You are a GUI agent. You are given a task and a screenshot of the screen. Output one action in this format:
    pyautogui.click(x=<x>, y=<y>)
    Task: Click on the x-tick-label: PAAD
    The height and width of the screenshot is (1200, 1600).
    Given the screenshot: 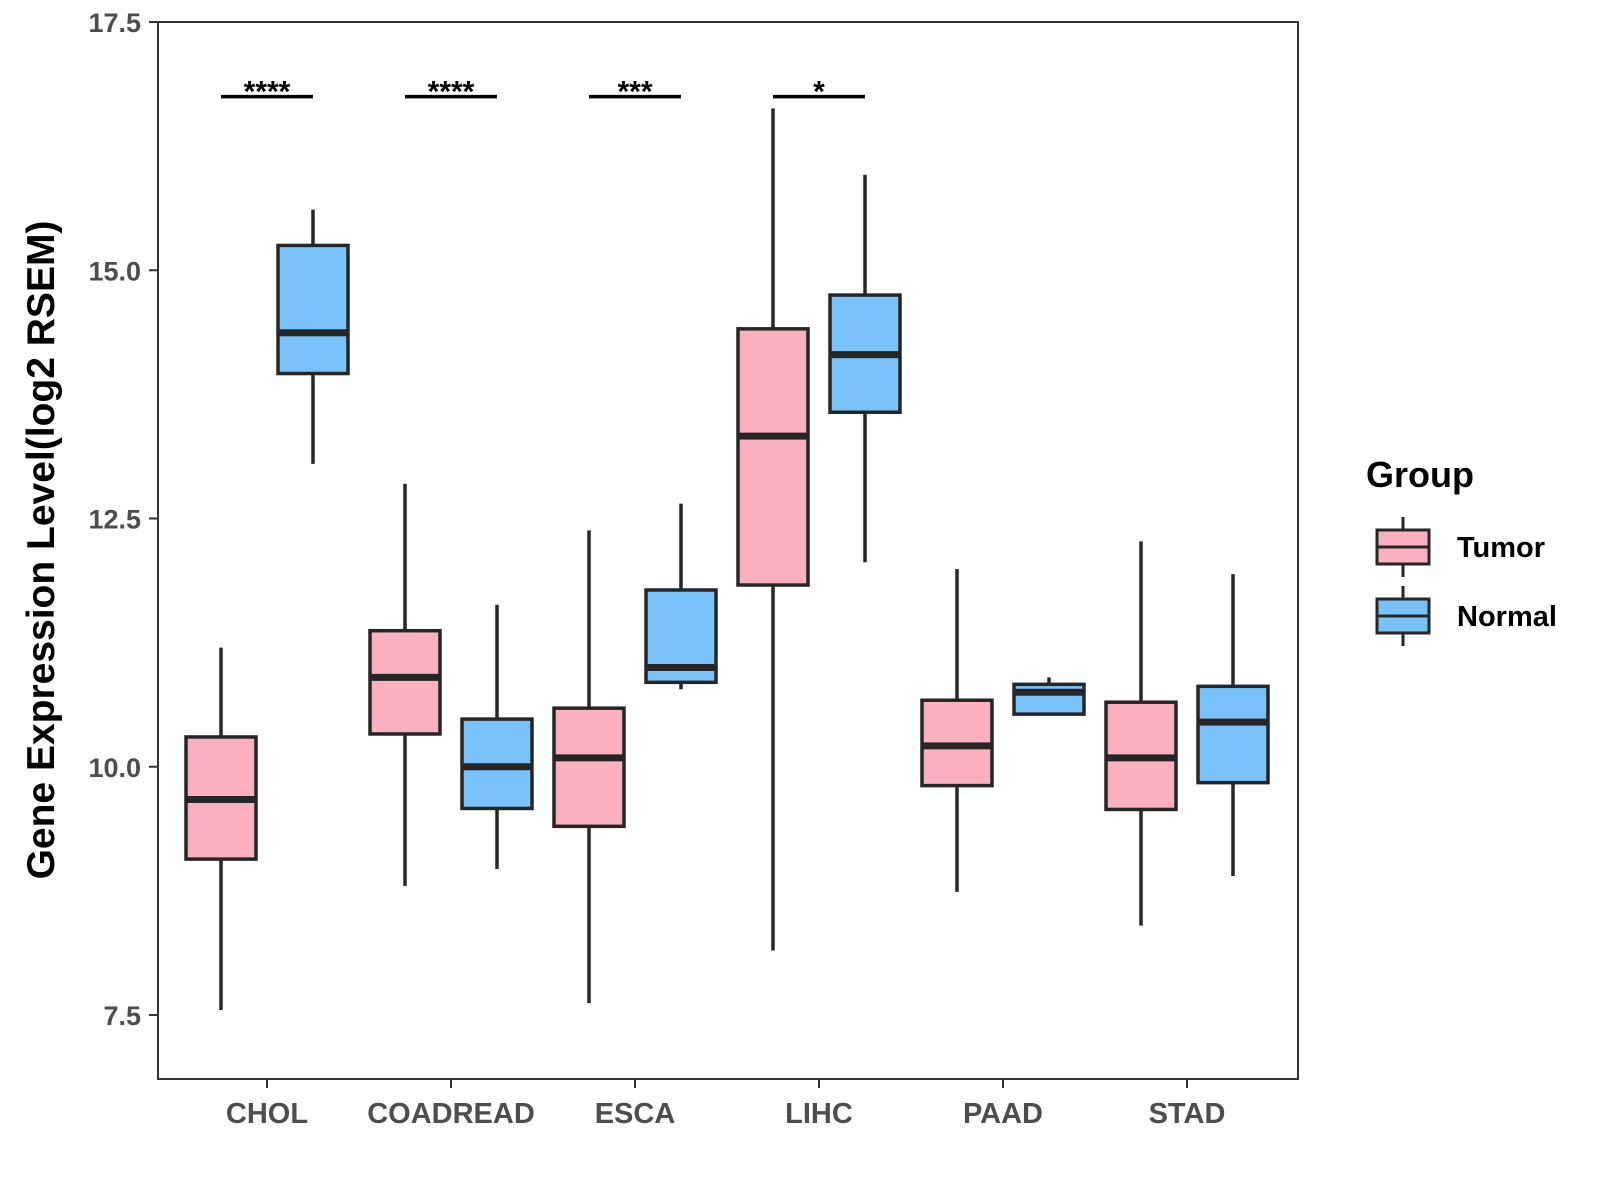 What is the action you would take?
    pyautogui.click(x=1003, y=1114)
    